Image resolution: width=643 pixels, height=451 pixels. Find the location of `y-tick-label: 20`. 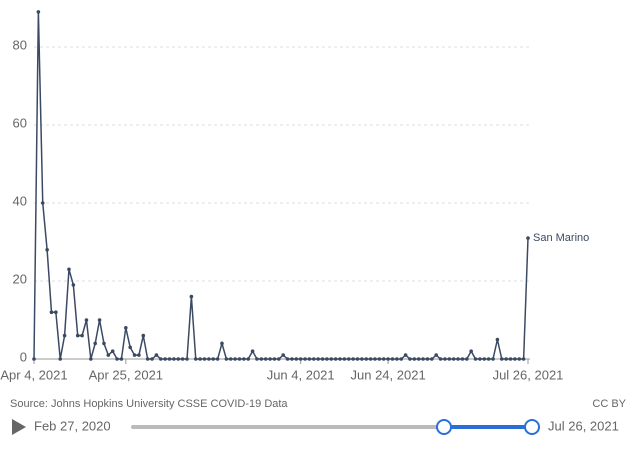

y-tick-label: 20 is located at coordinates (20, 278).